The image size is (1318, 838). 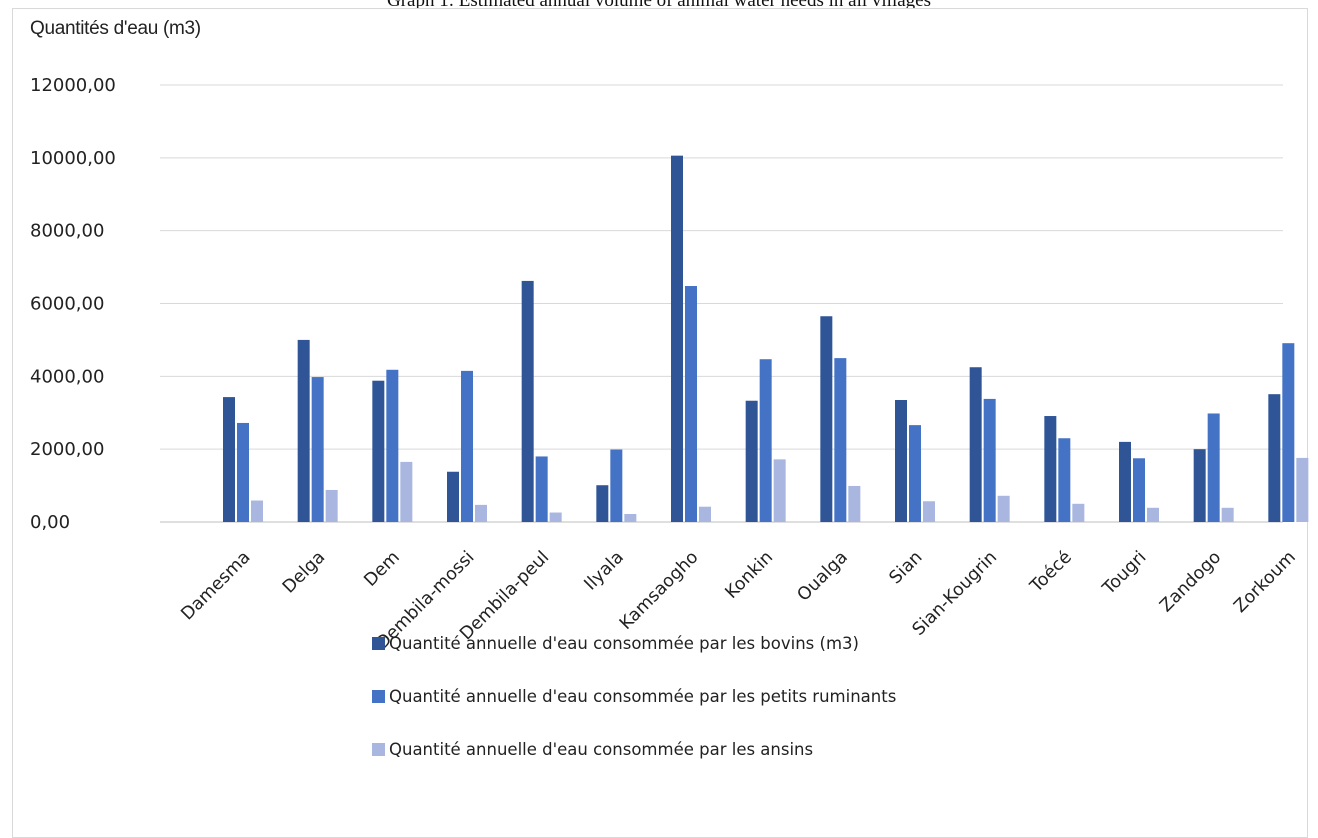 What do you see at coordinates (67, 231) in the screenshot?
I see `y-tick-label: 8000,00` at bounding box center [67, 231].